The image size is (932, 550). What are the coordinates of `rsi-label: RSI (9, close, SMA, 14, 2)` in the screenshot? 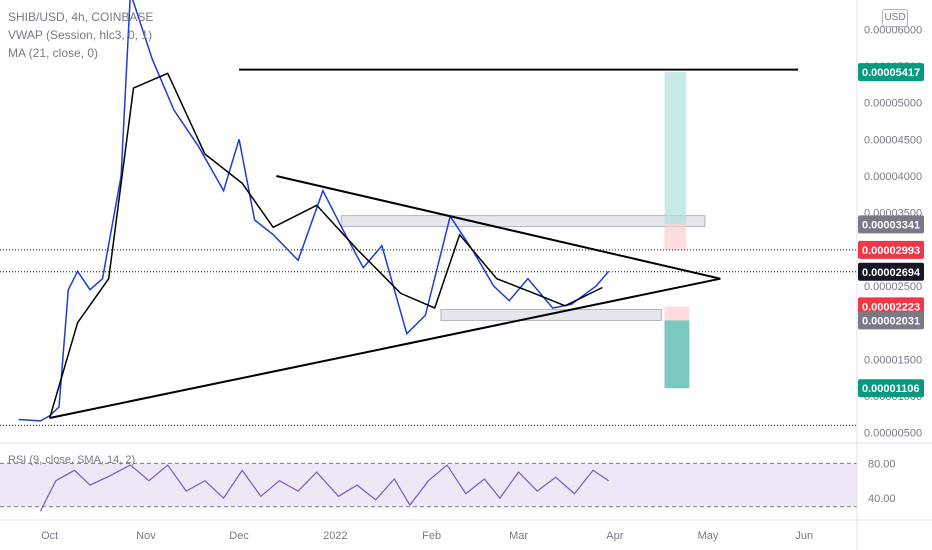 It's located at (72, 460).